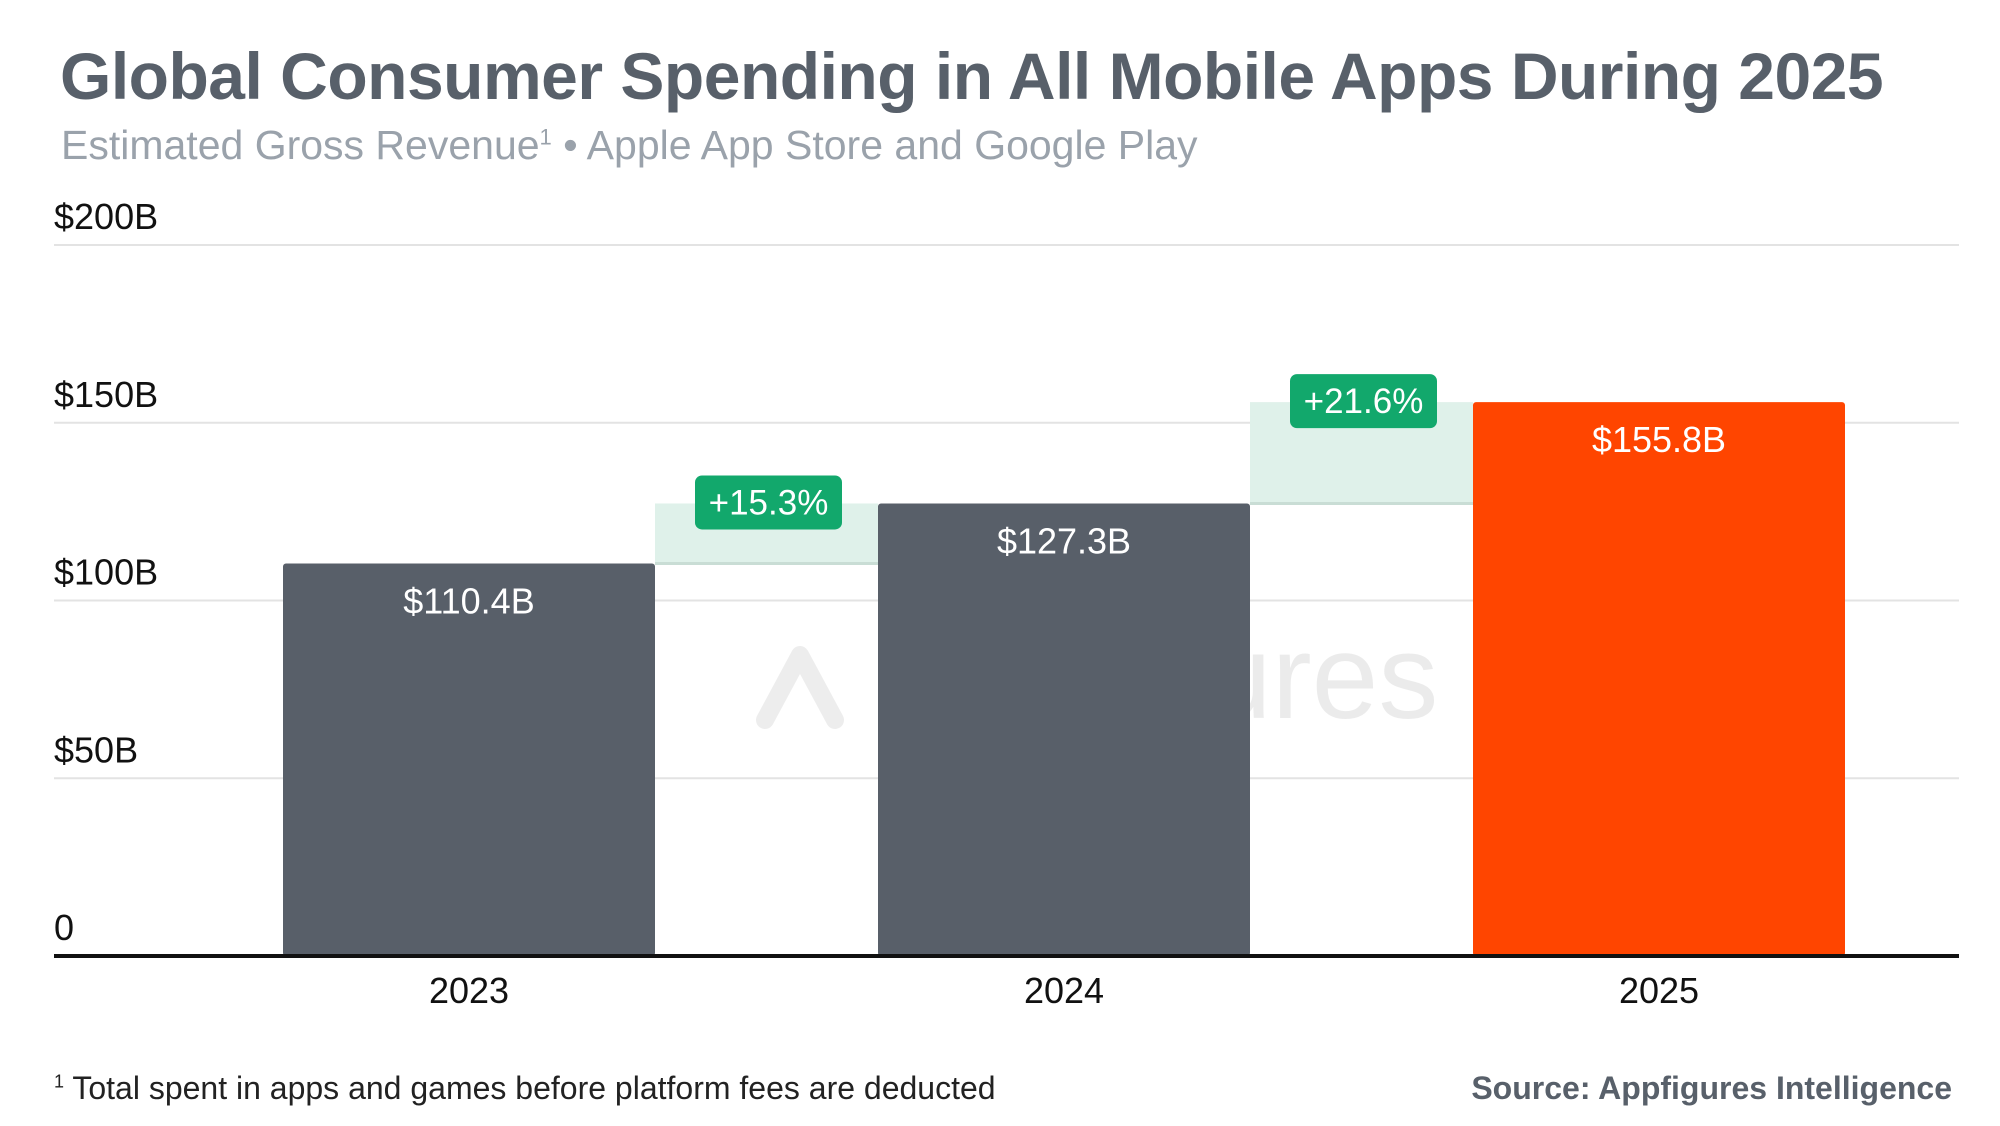 This screenshot has height=1126, width=2000. I want to click on y-tick-label: $150B, so click(106, 394).